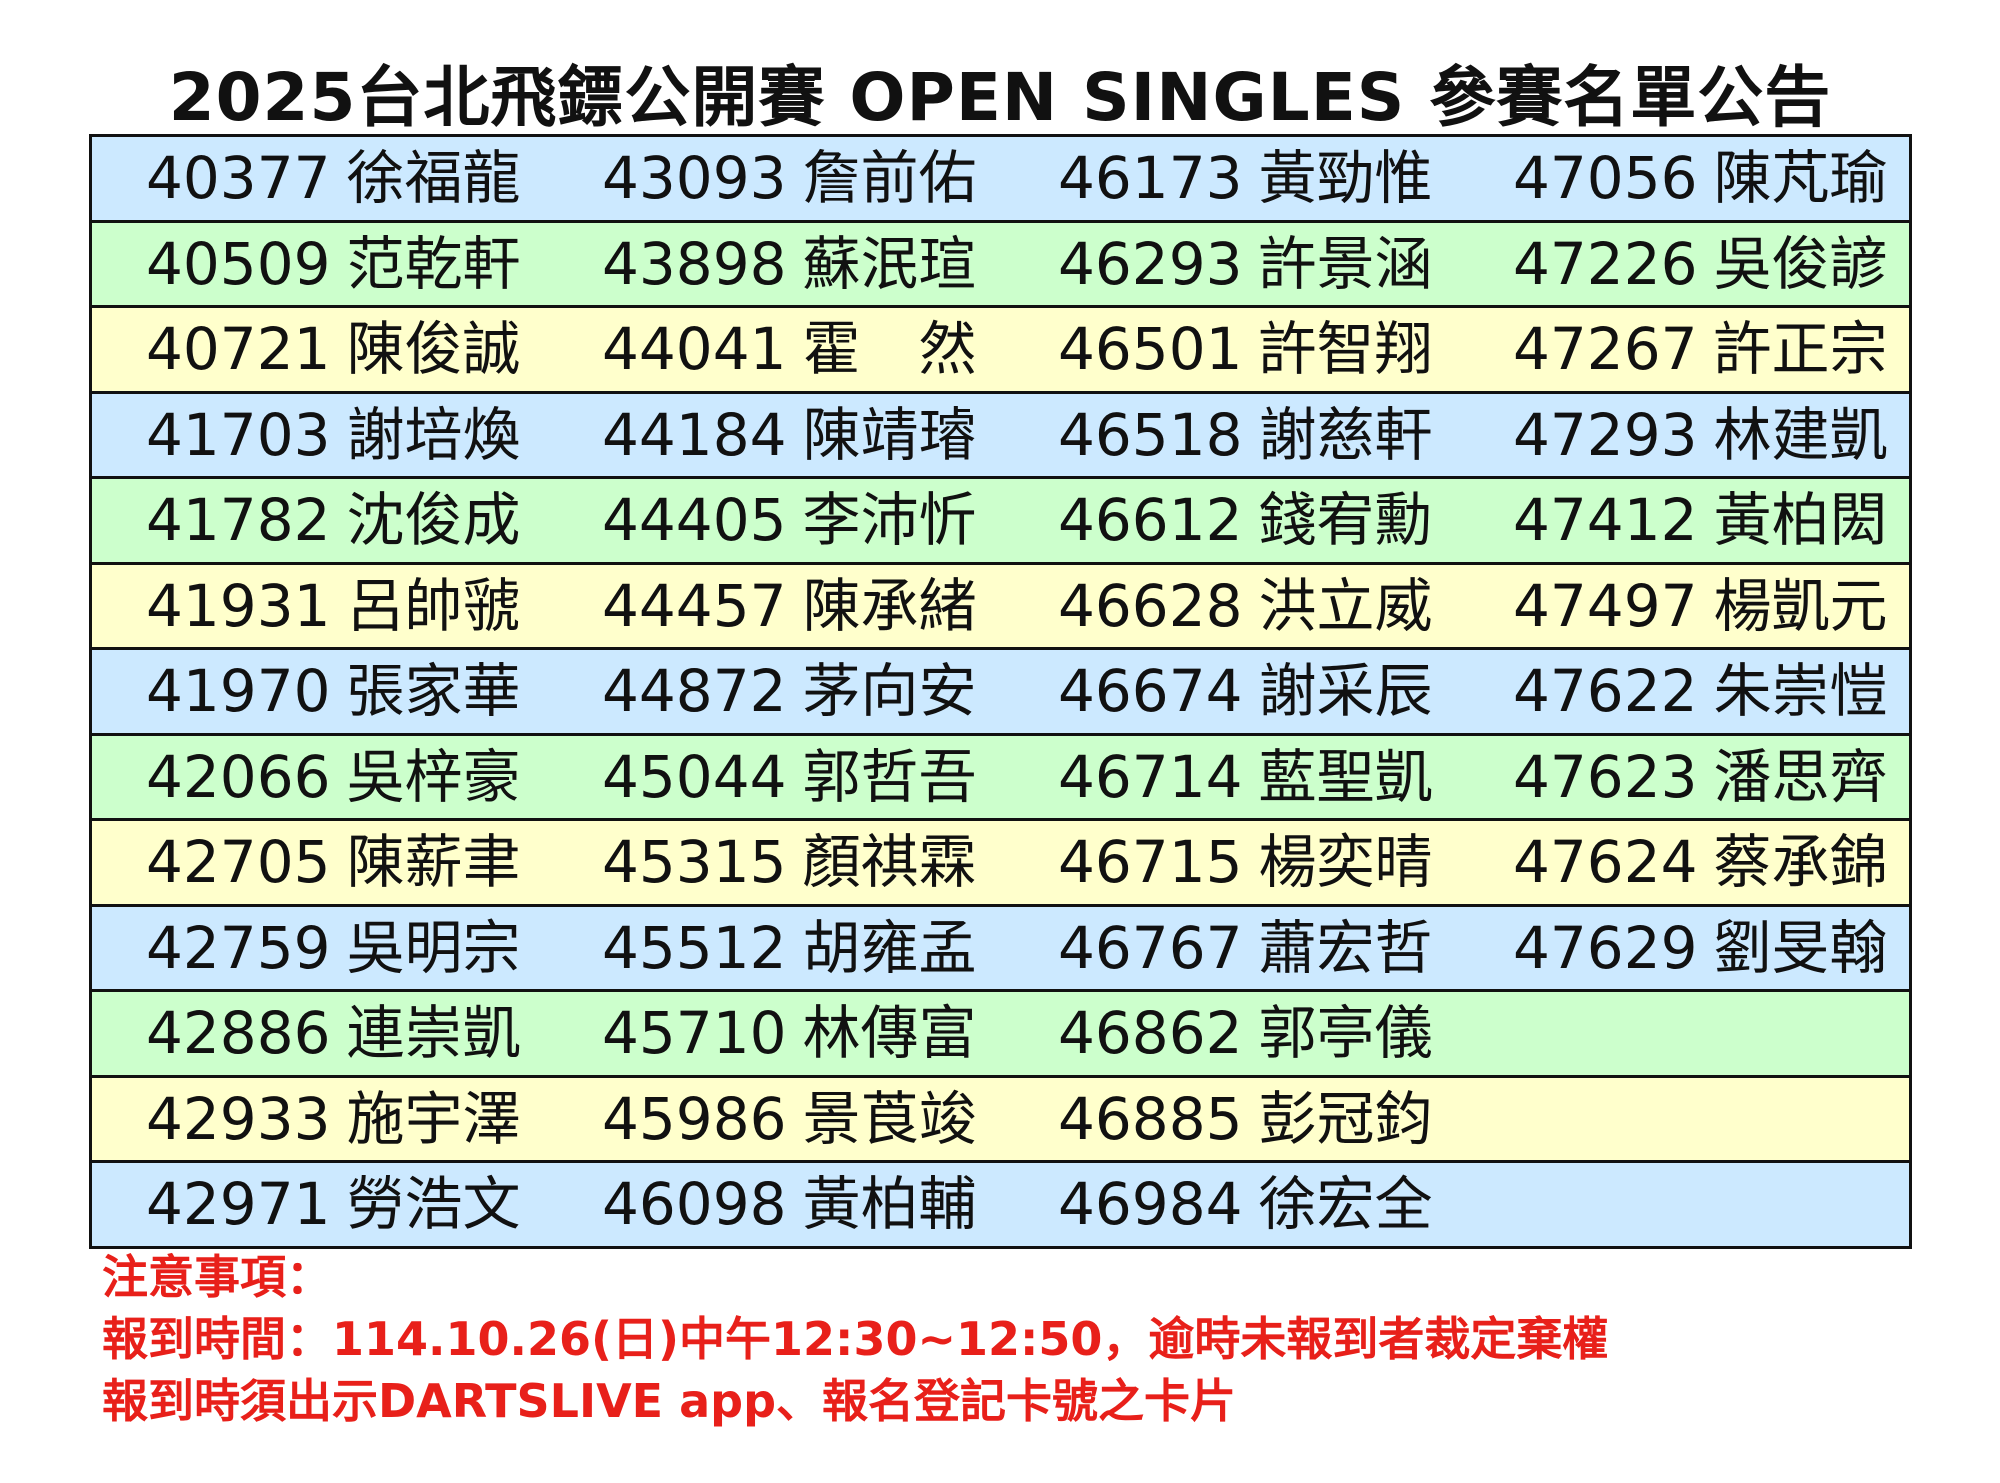 The width and height of the screenshot is (2000, 1483). What do you see at coordinates (1150, 947) in the screenshot?
I see `participant-id: 46767` at bounding box center [1150, 947].